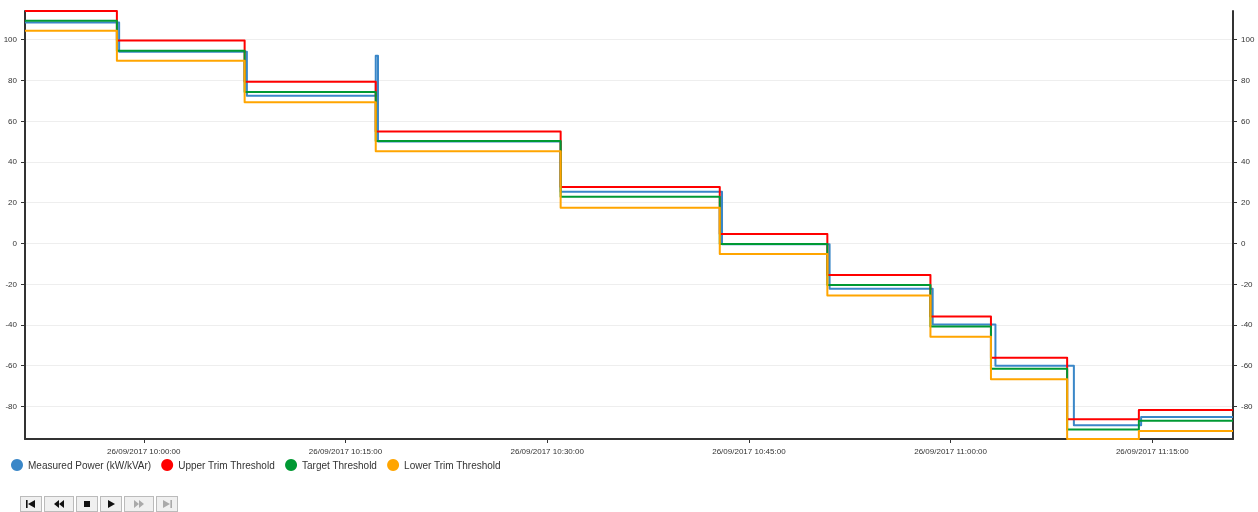  What do you see at coordinates (1246, 121) in the screenshot?
I see `y2-tick-label: 60` at bounding box center [1246, 121].